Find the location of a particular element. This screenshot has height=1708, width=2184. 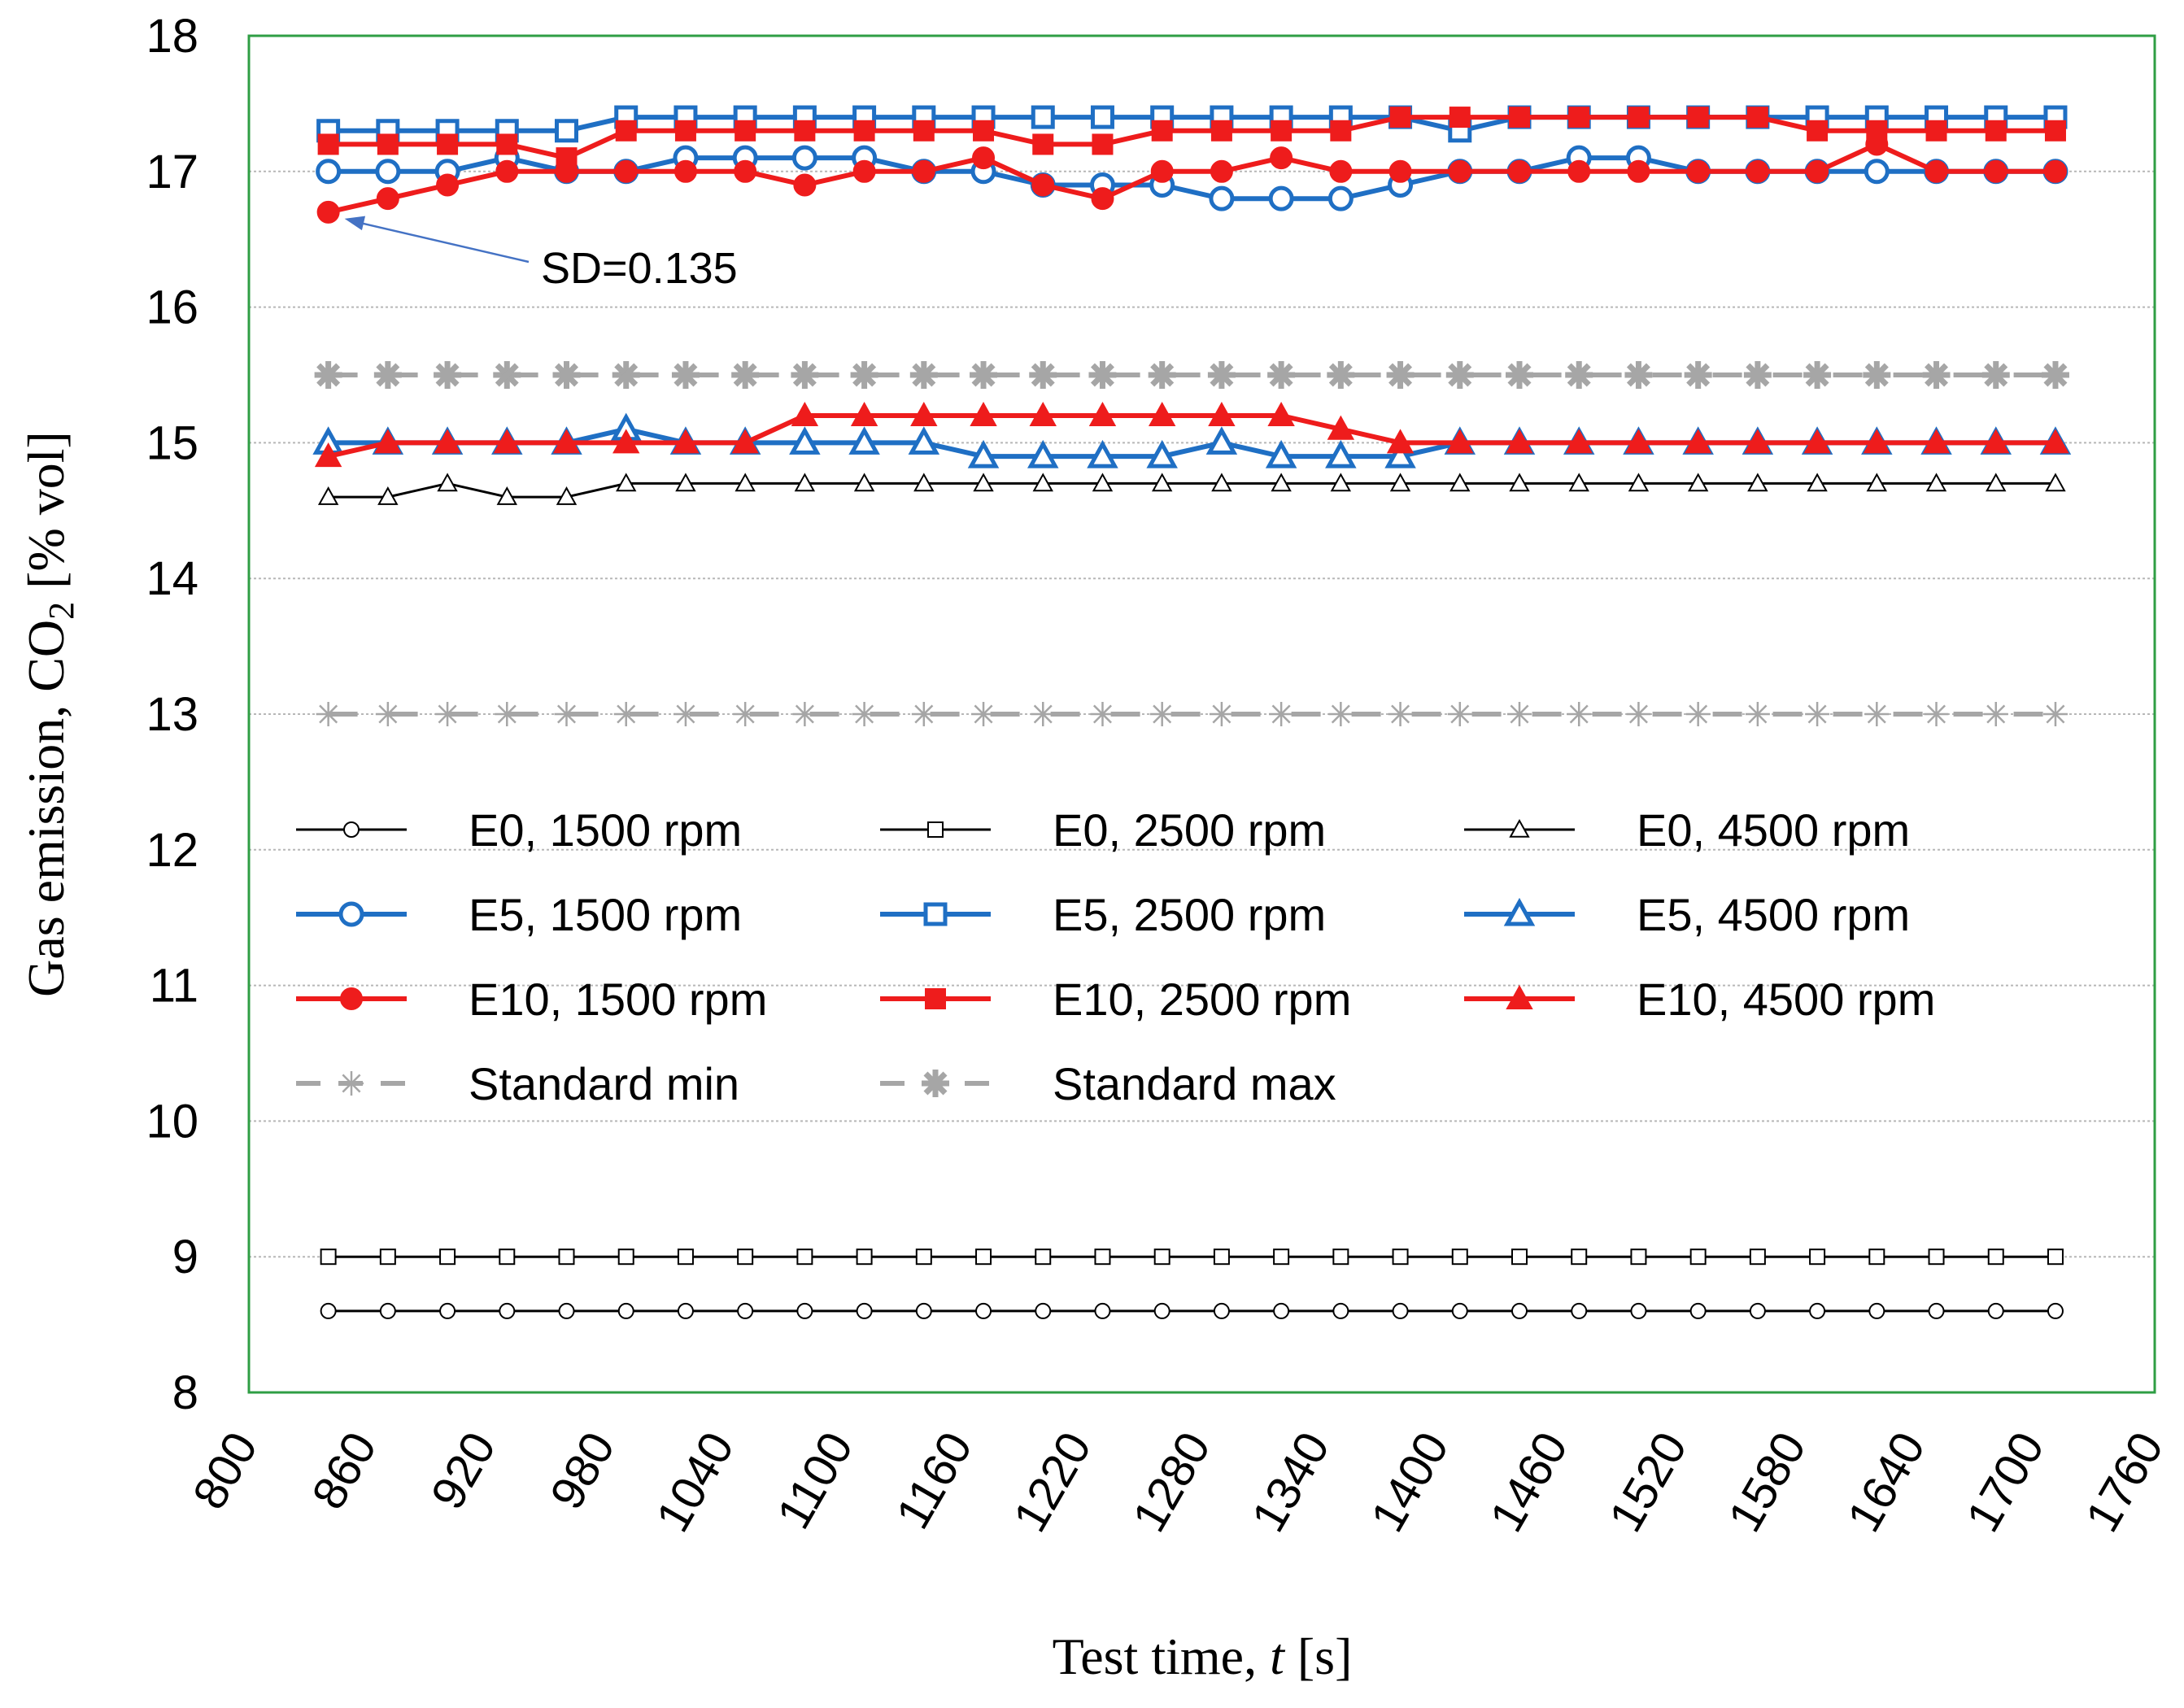

legend-entry: E10, 4500 rpm is located at coordinates (1700, 1000).